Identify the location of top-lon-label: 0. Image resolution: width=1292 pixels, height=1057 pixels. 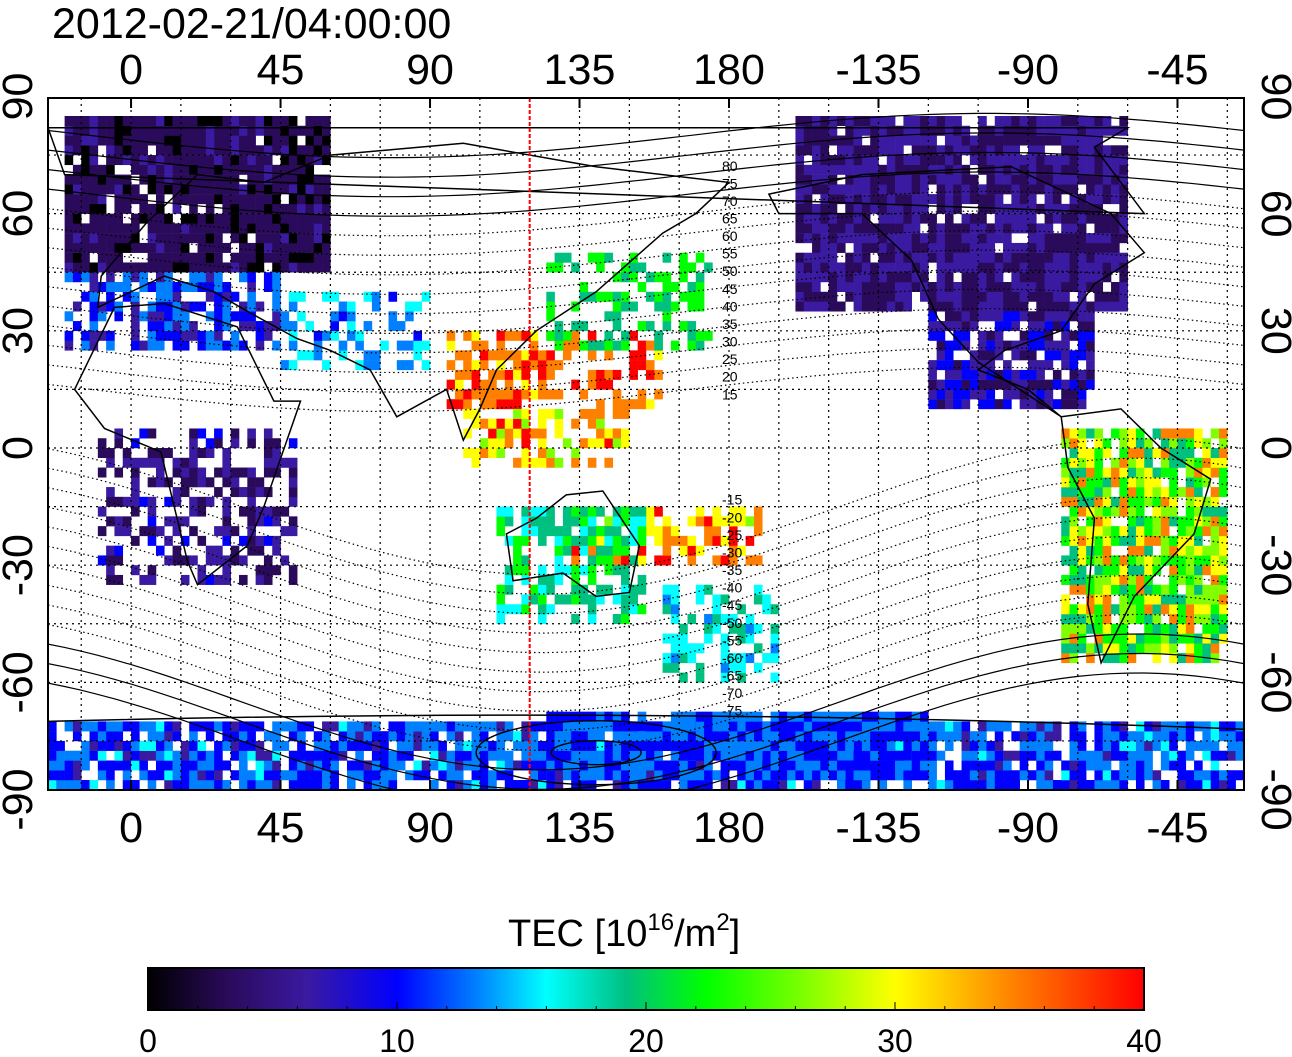
(131, 70).